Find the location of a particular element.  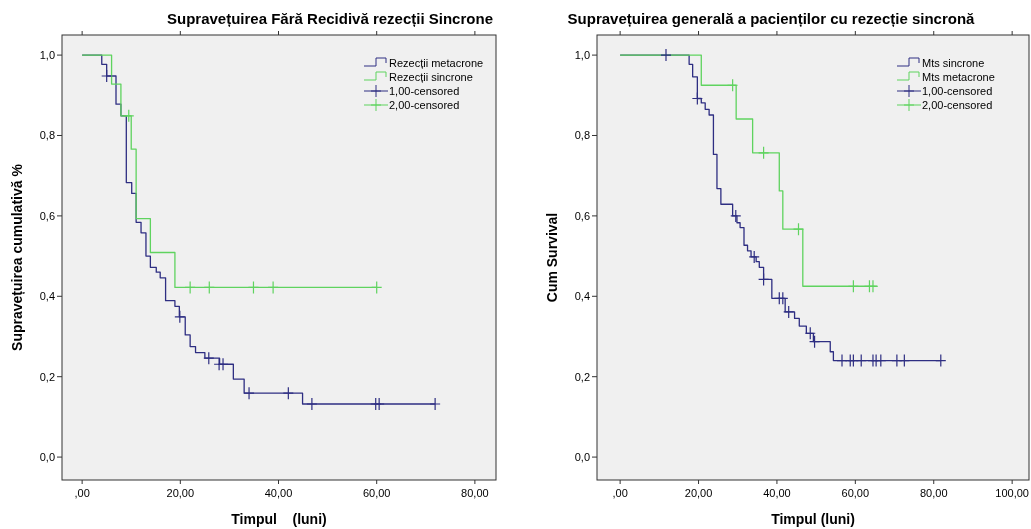

legend-label: Mts metacrone is located at coordinates (958, 76).